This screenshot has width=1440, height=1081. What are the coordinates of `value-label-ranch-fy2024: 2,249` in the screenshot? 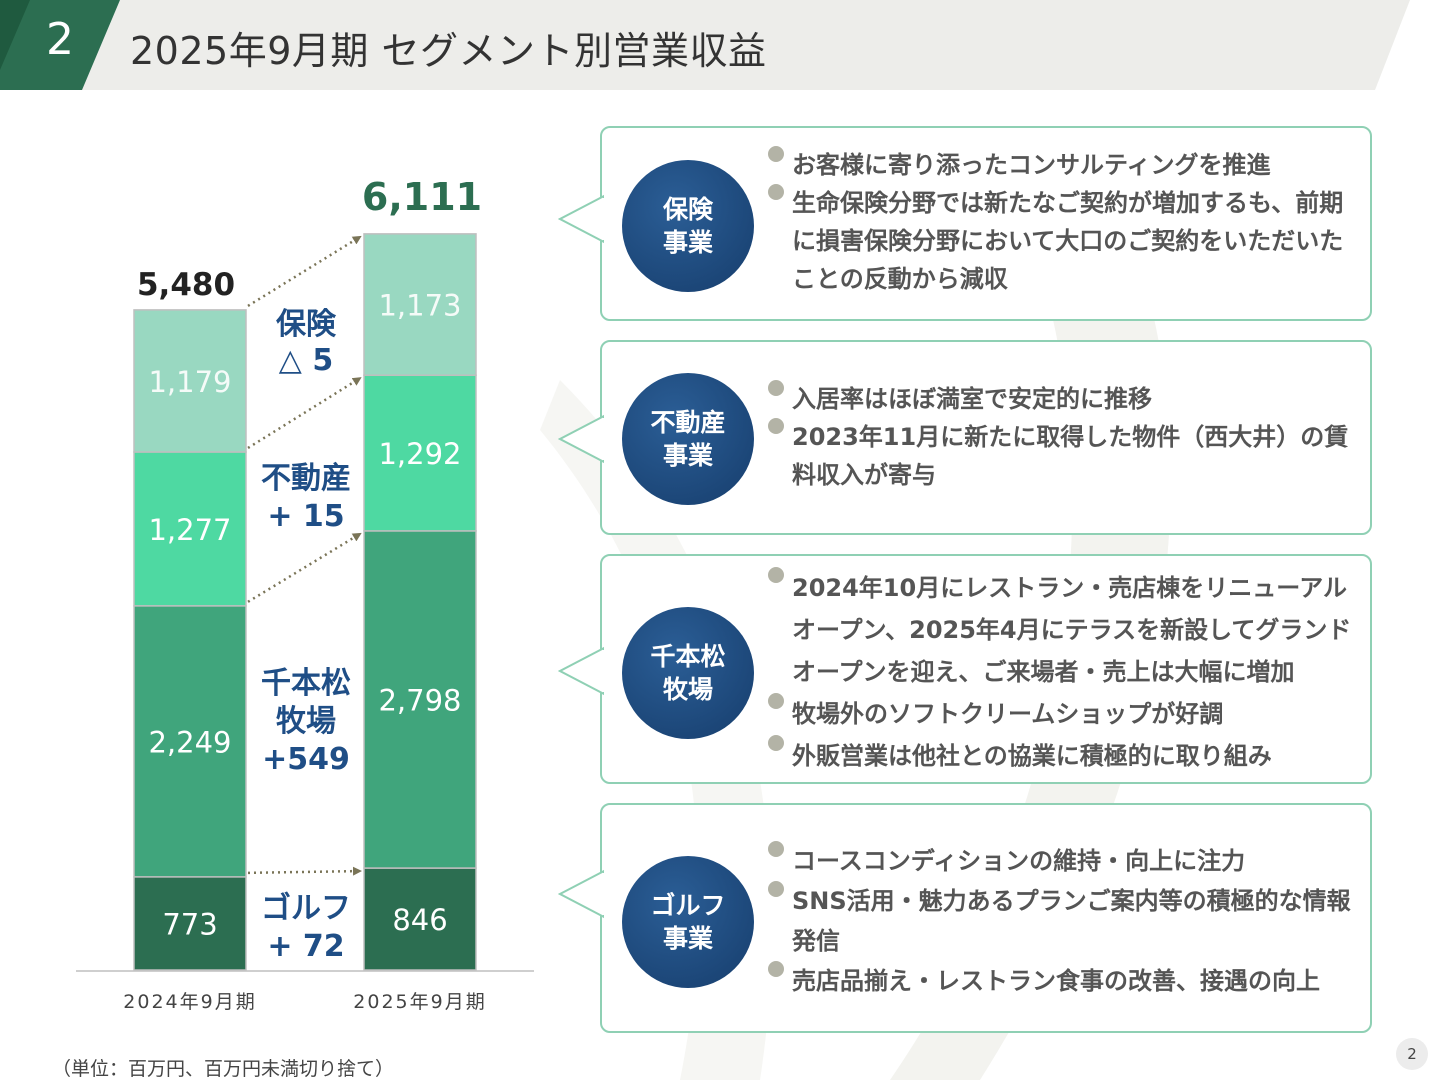 It's located at (189, 742).